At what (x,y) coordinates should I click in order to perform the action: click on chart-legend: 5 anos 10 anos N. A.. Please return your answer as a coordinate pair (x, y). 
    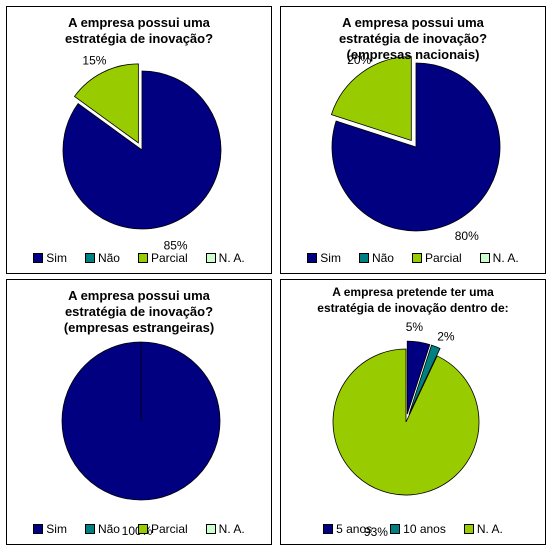
    Looking at the image, I should click on (413, 529).